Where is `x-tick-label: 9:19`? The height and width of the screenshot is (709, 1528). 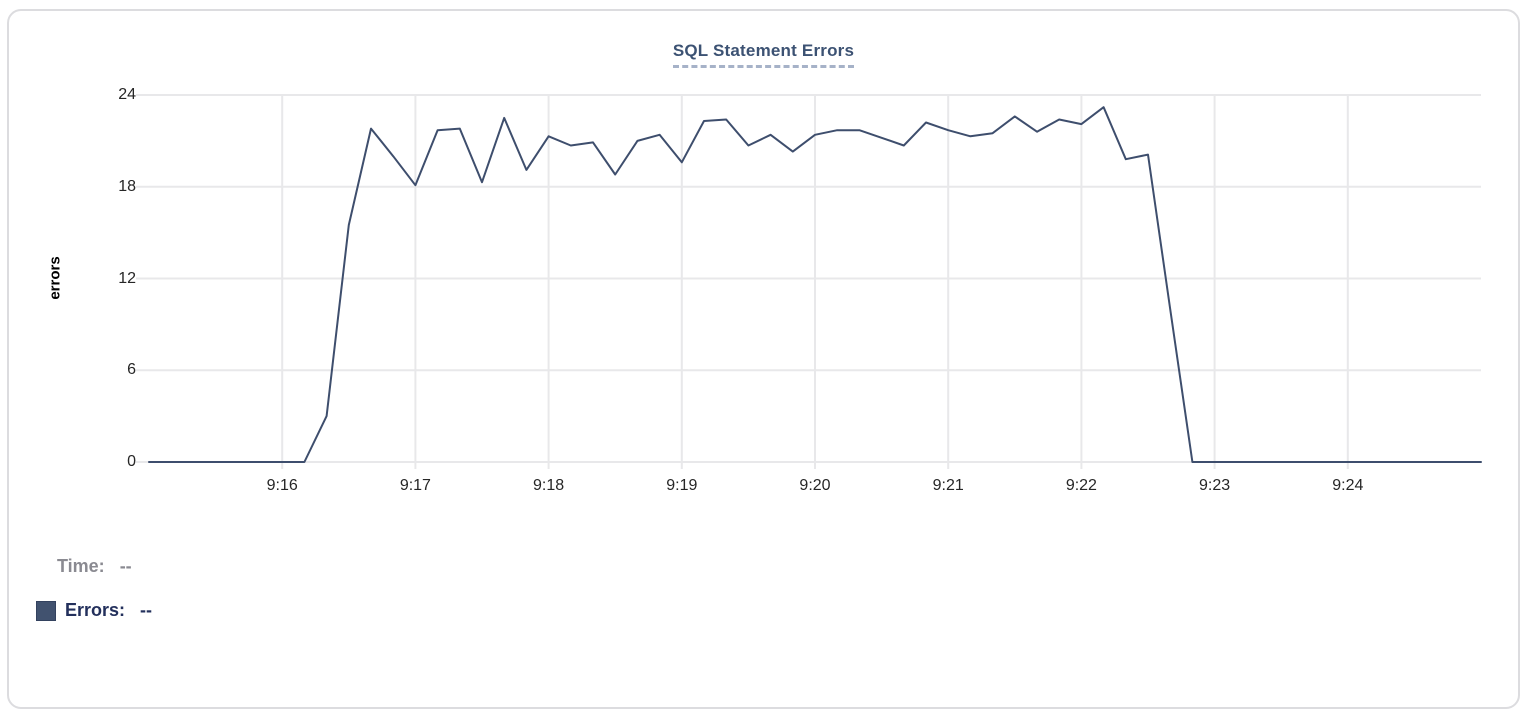
x-tick-label: 9:19 is located at coordinates (682, 485).